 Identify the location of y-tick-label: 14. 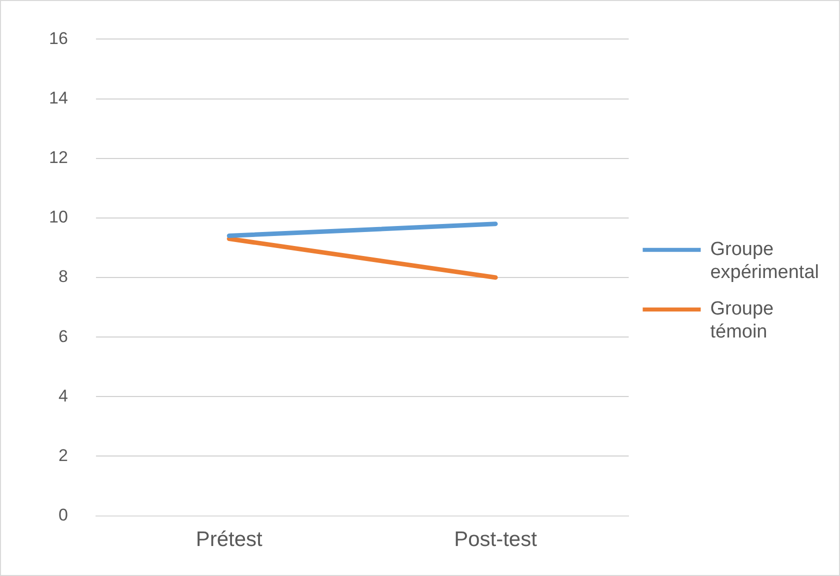
(58, 98).